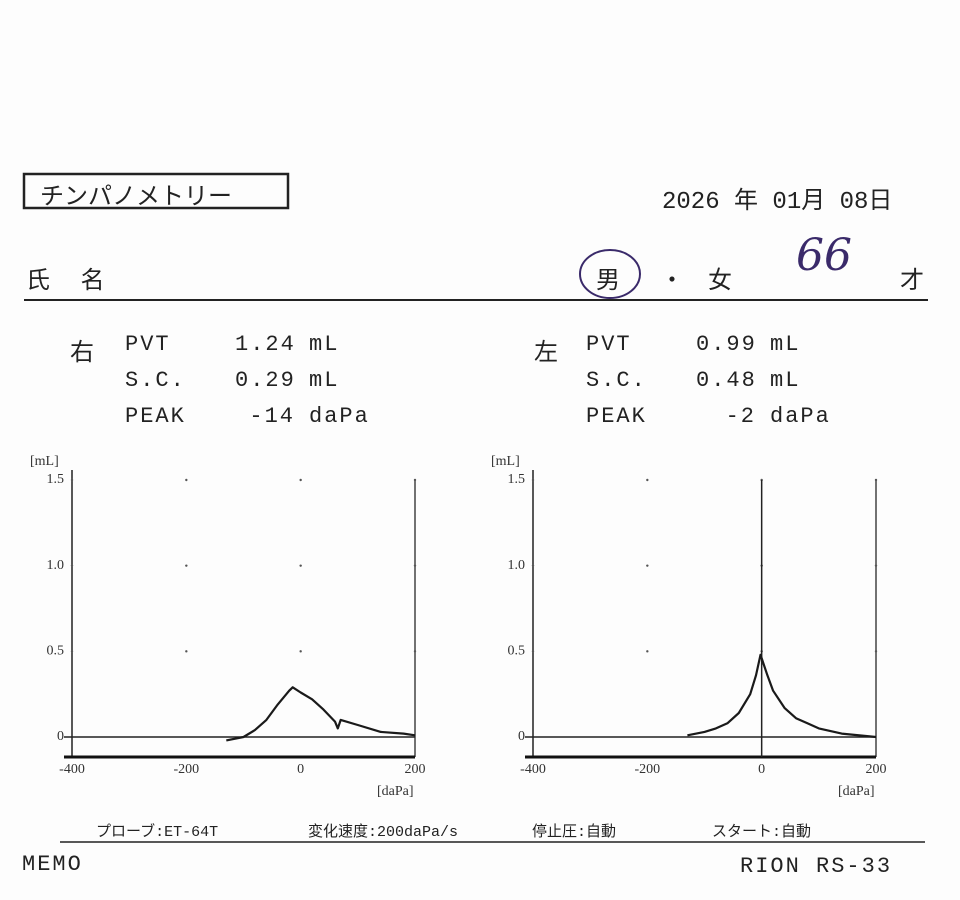 The height and width of the screenshot is (900, 960). What do you see at coordinates (265, 380) in the screenshot?
I see `measure-value: 0.29` at bounding box center [265, 380].